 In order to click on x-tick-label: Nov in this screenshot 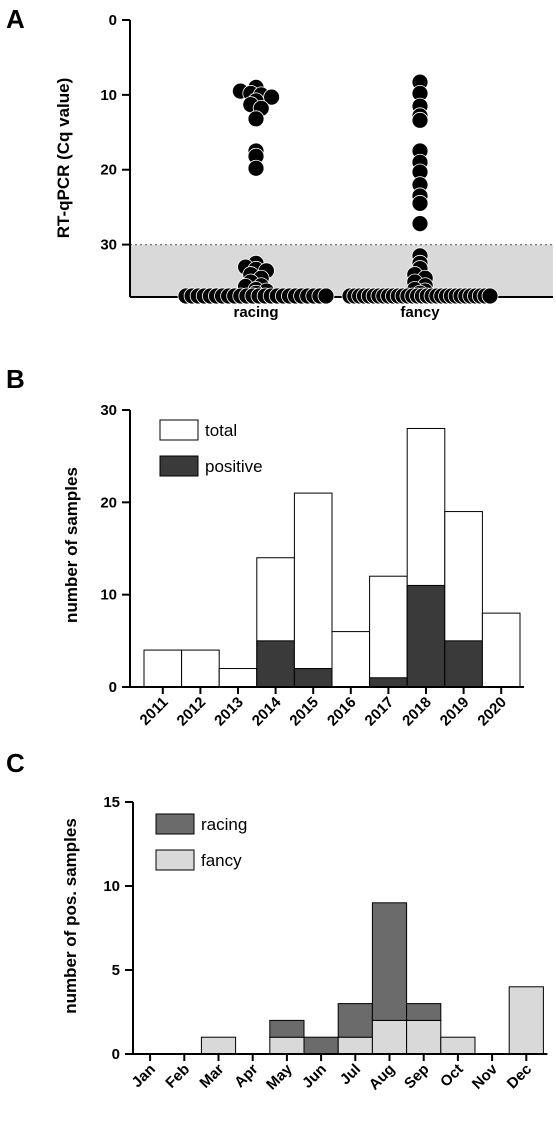, I will do `click(485, 1076)`.